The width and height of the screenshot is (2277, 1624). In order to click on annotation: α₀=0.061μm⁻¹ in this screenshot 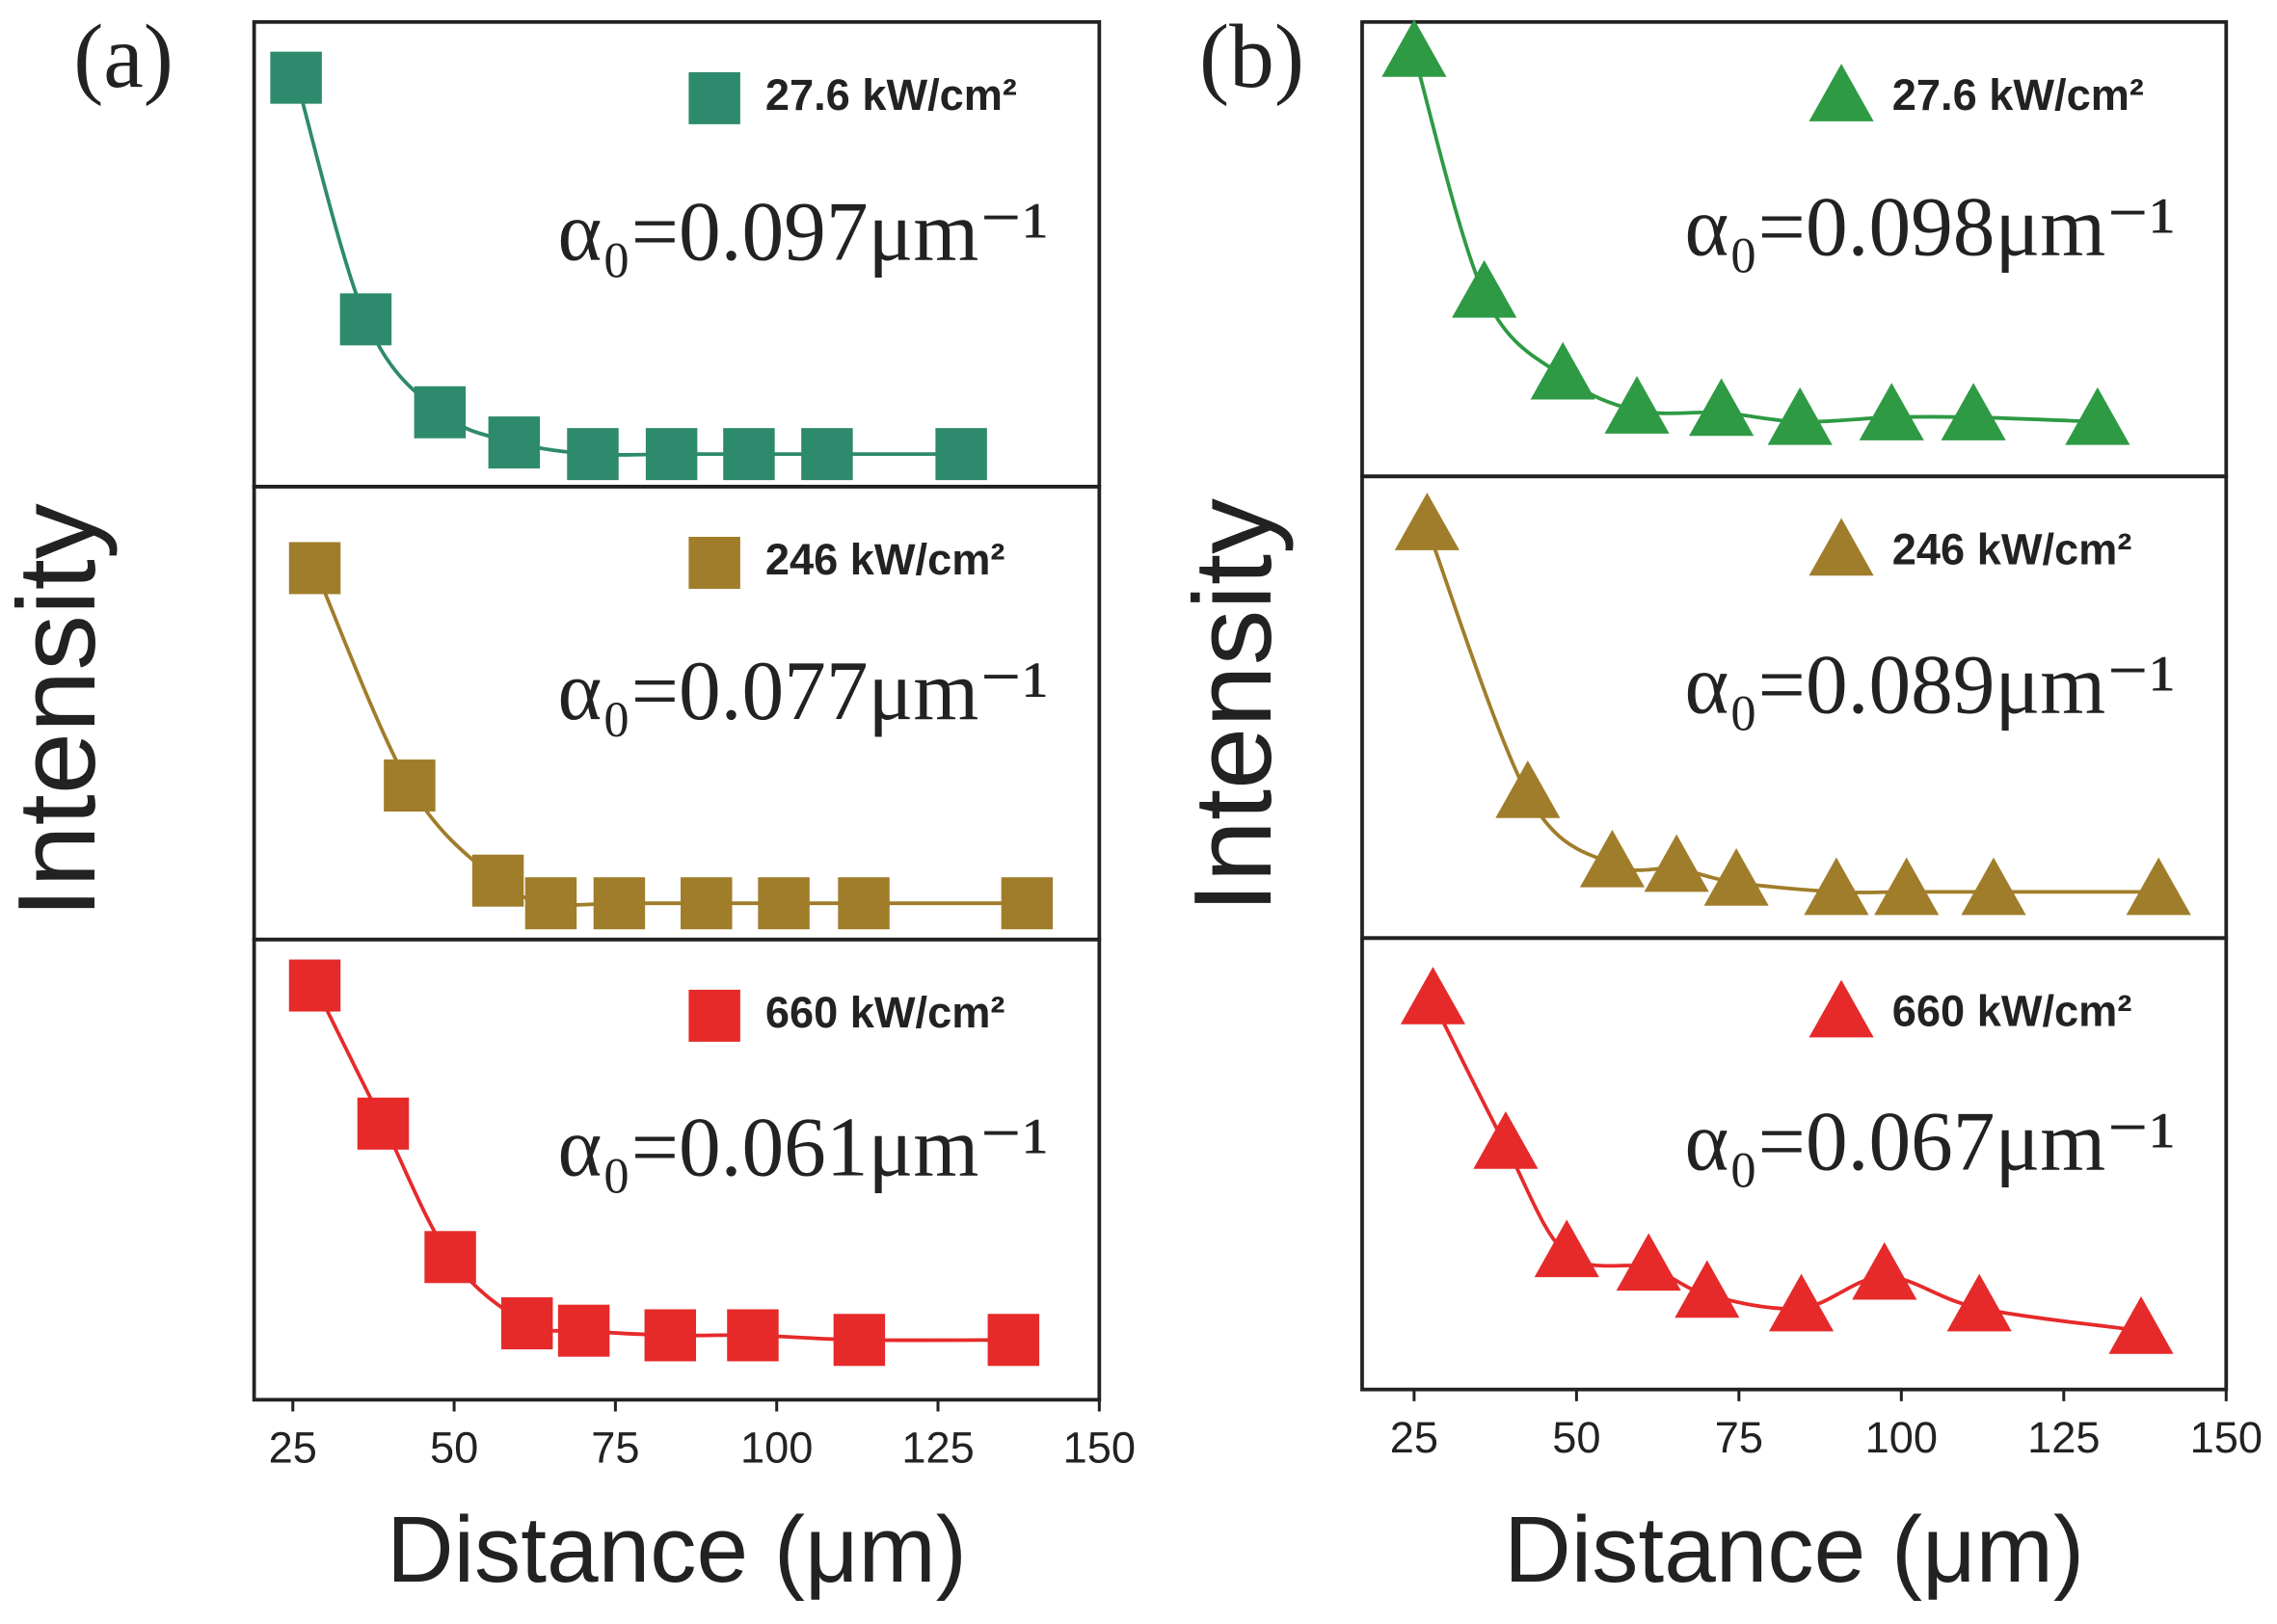, I will do `click(803, 1146)`.